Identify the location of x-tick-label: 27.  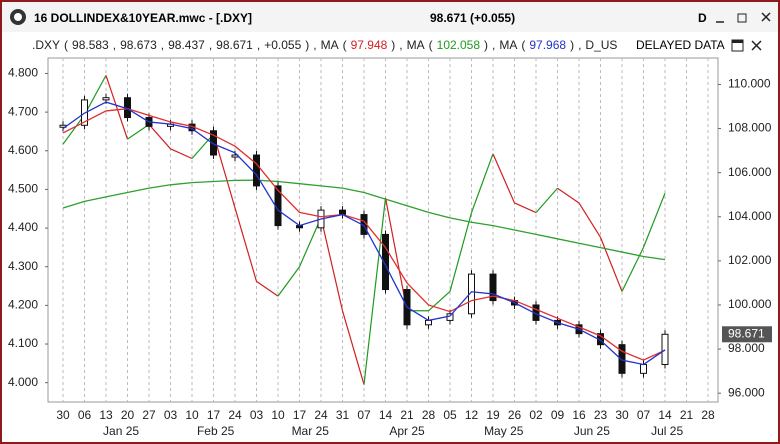
(149, 415).